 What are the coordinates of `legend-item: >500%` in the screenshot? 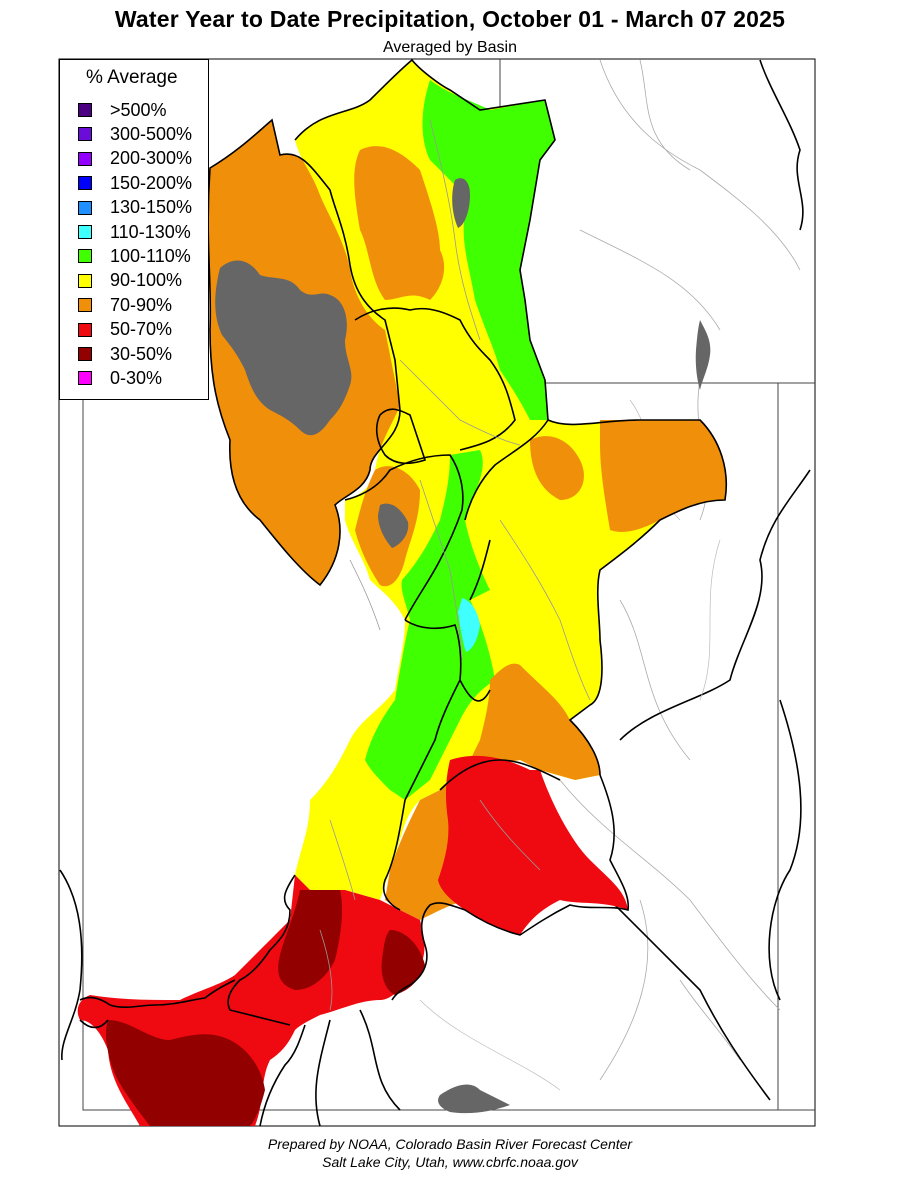 It's located at (122, 110).